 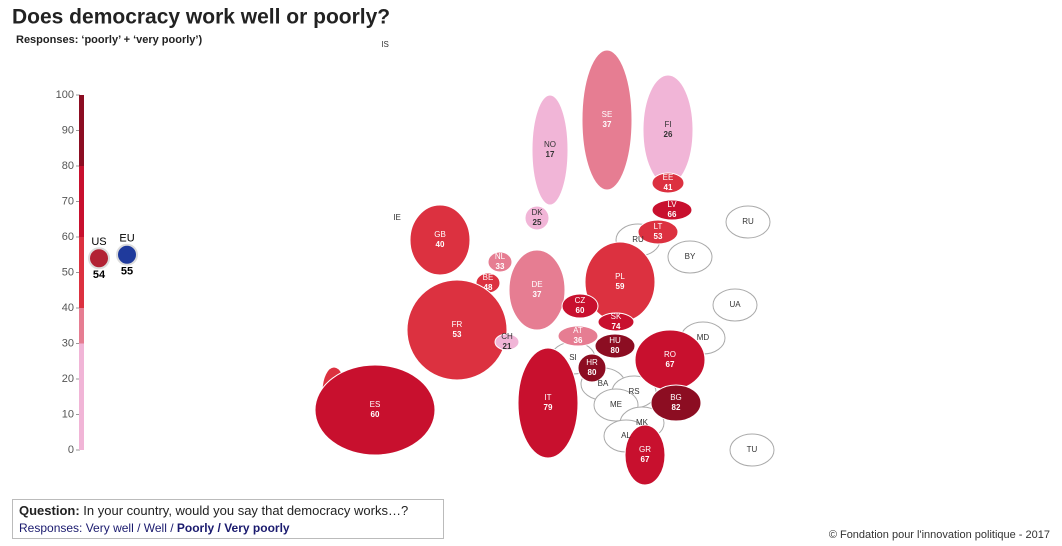 I want to click on country-value: 25, so click(x=537, y=222).